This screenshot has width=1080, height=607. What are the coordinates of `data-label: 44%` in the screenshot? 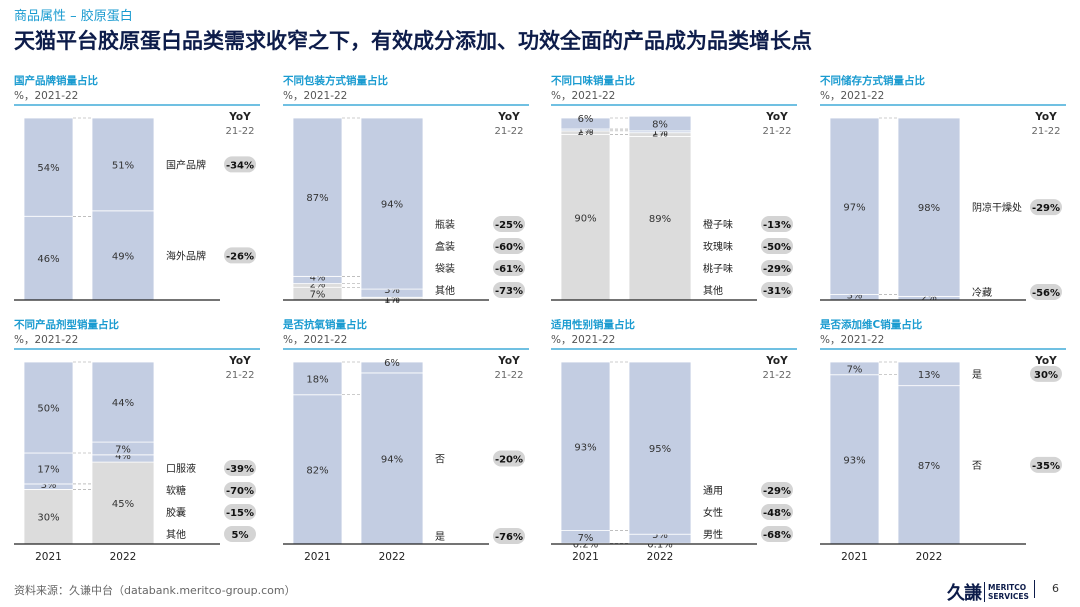 It's located at (123, 403).